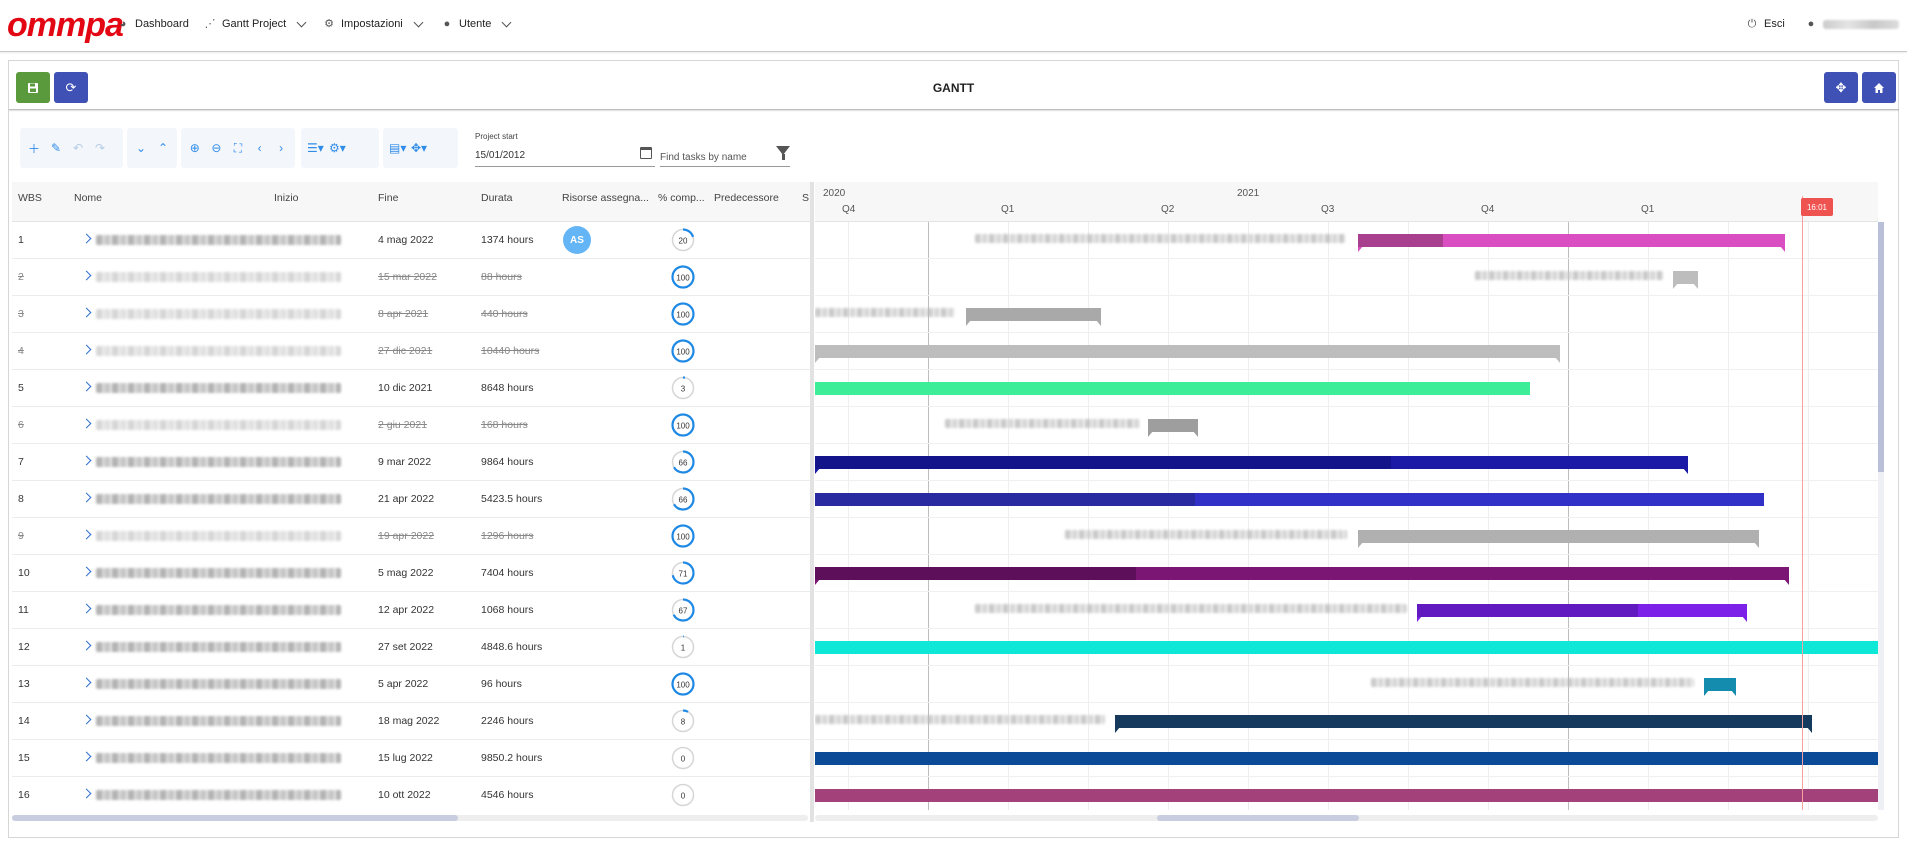  I want to click on table-row: 7 9 mar 2022 9864 hours 66, so click(412, 462).